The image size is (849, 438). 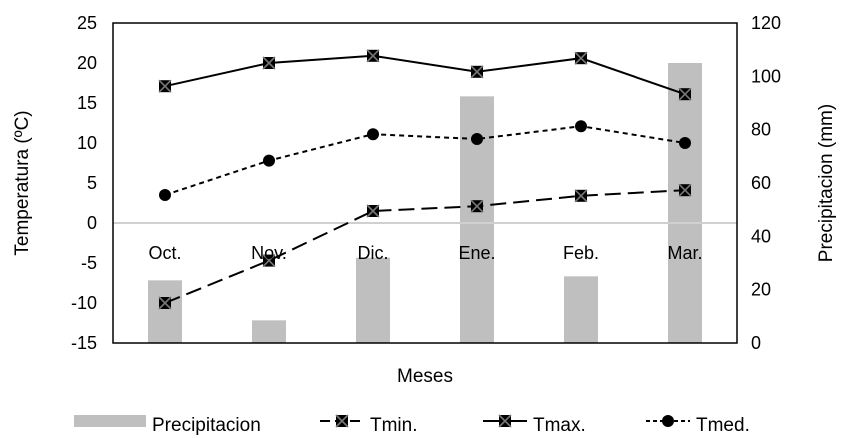 What do you see at coordinates (87, 143) in the screenshot?
I see `left-tick-label: 10` at bounding box center [87, 143].